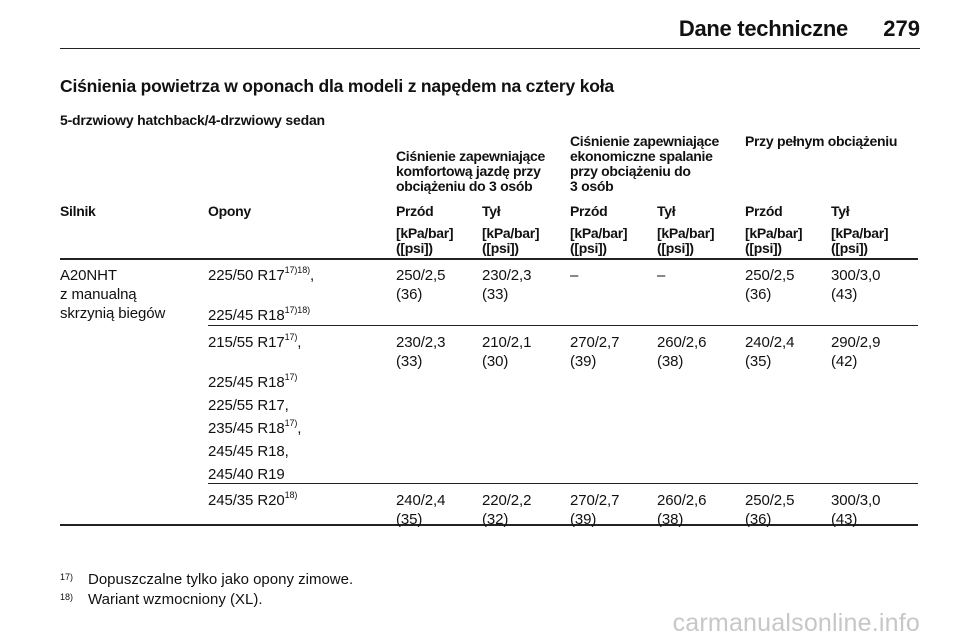  I want to click on col-header-full-front: Przód, so click(764, 211).